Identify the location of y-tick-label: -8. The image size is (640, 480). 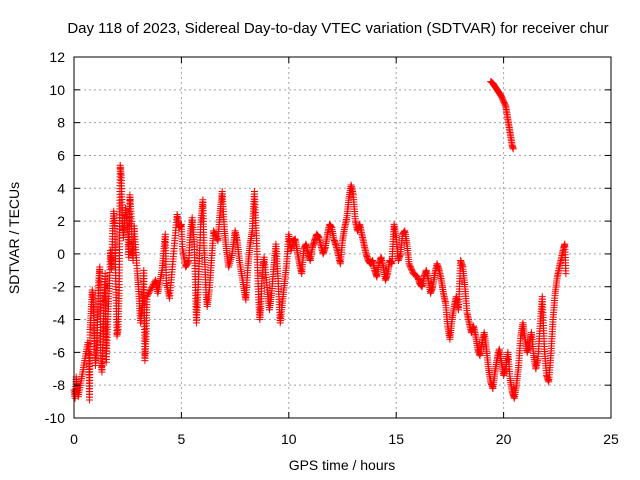
(59, 385).